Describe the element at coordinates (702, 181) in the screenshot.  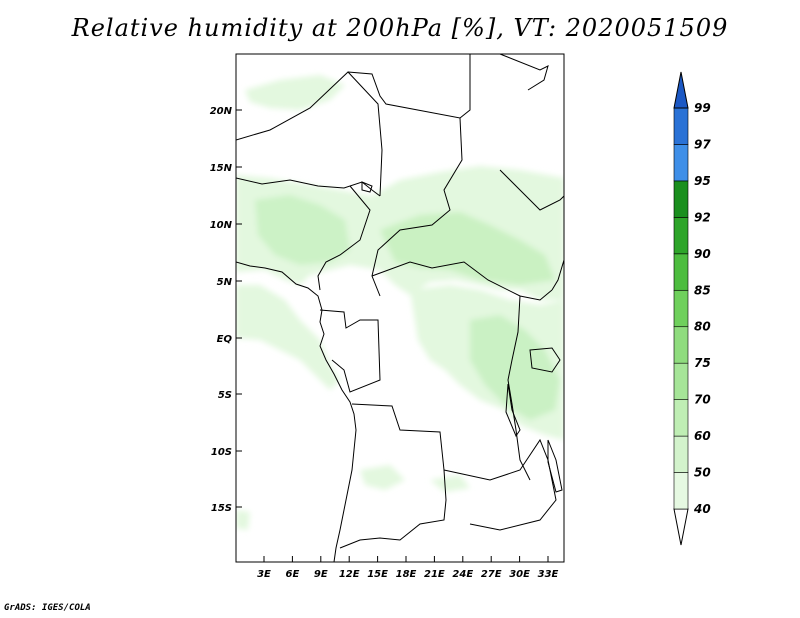
I see `colorbar-level-label: 95` at that location.